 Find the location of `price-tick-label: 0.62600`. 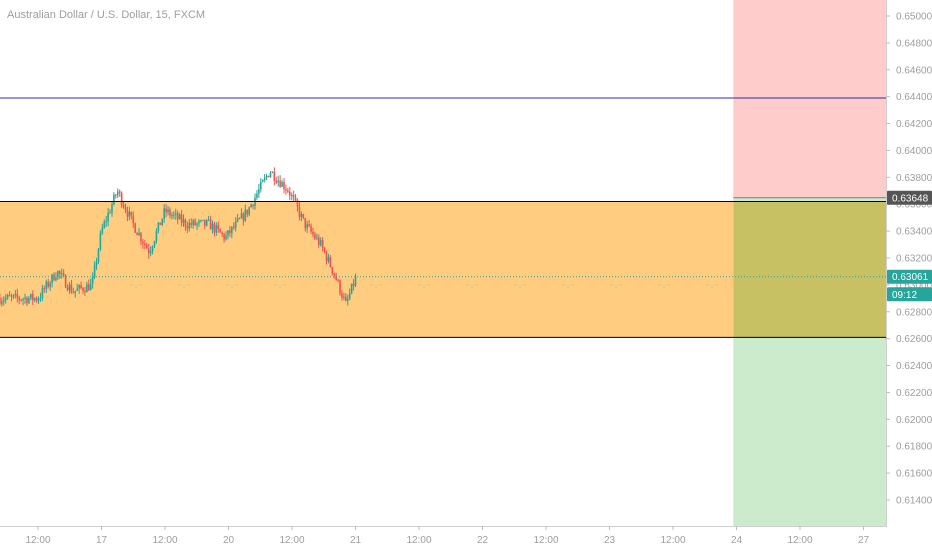

price-tick-label: 0.62600 is located at coordinates (914, 339).